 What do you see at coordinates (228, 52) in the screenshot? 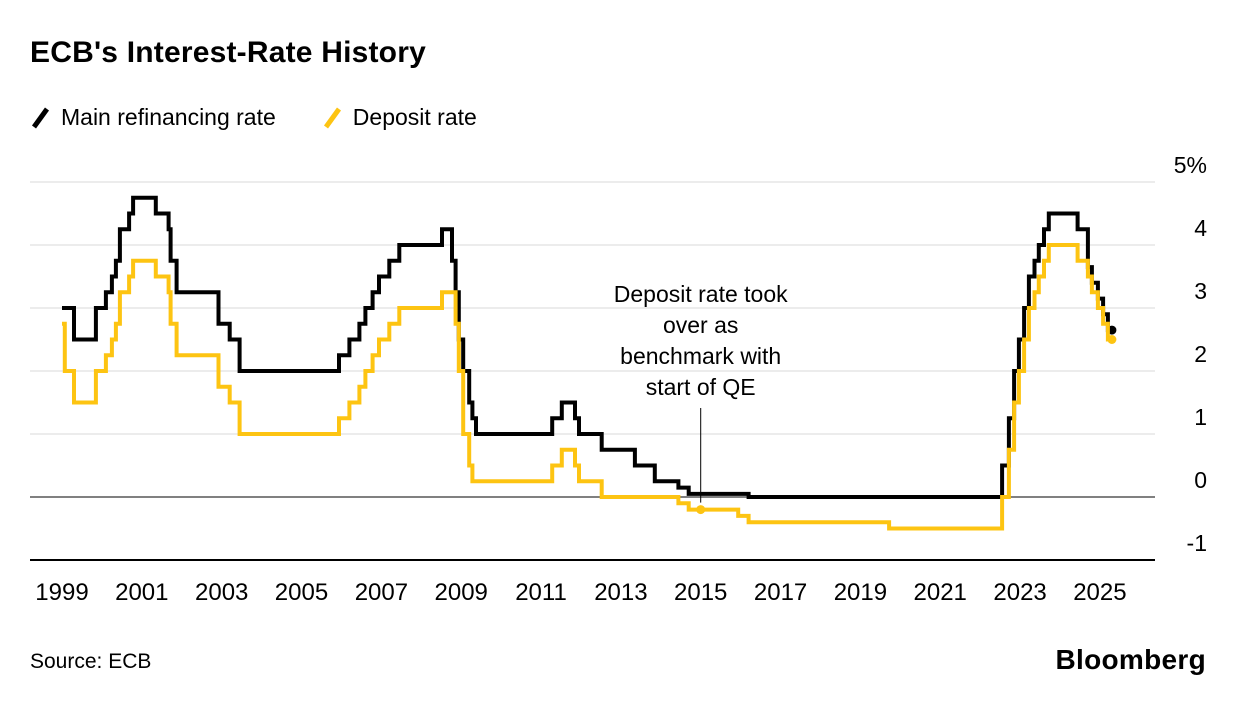
I see `chart-title: ECB's Interest-Rate History` at bounding box center [228, 52].